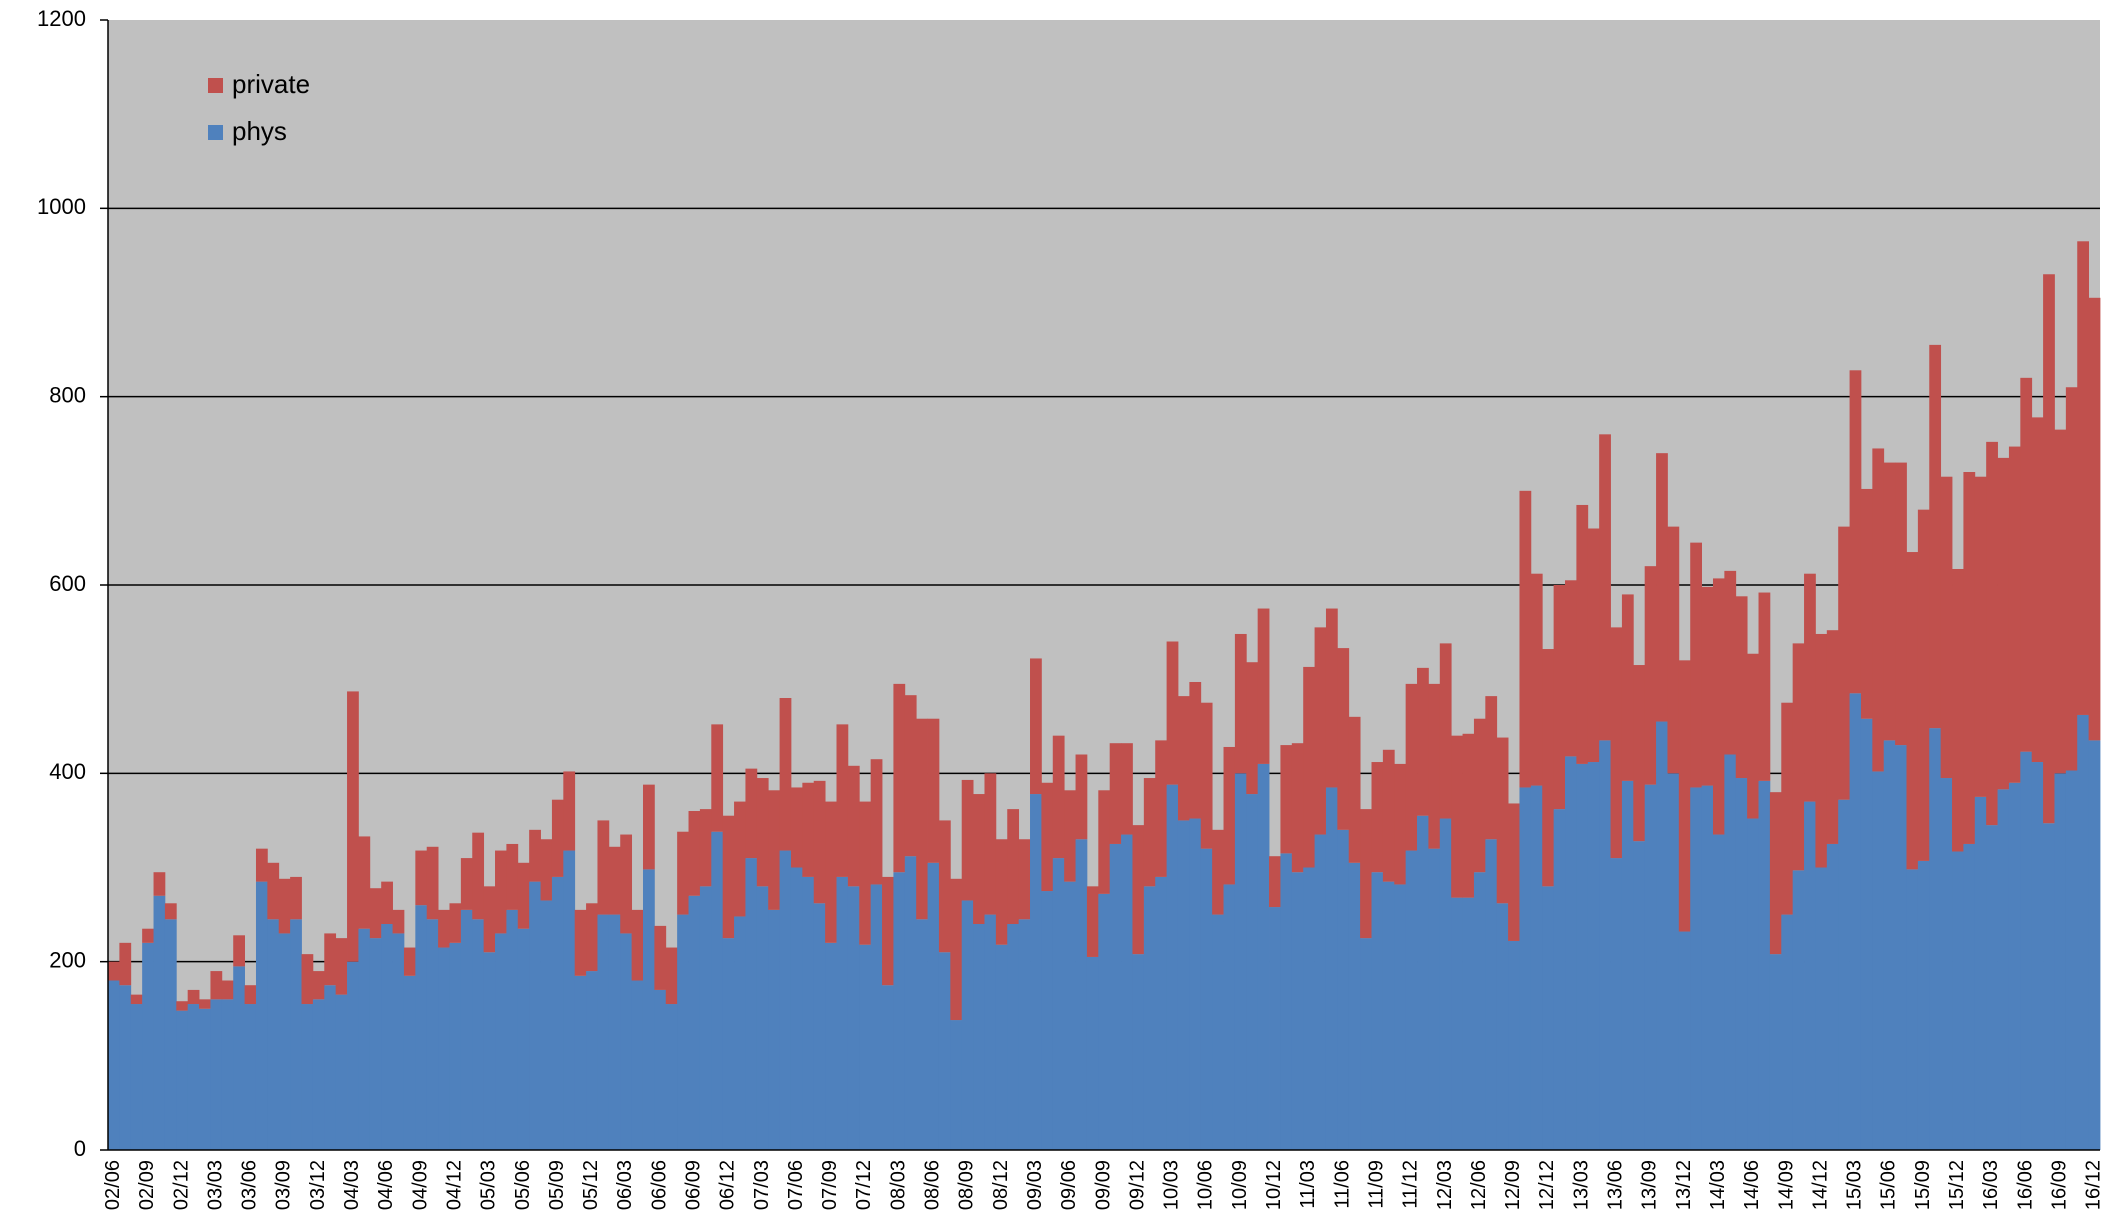  What do you see at coordinates (1616, 1185) in the screenshot?
I see `x-tick-label: 13/06` at bounding box center [1616, 1185].